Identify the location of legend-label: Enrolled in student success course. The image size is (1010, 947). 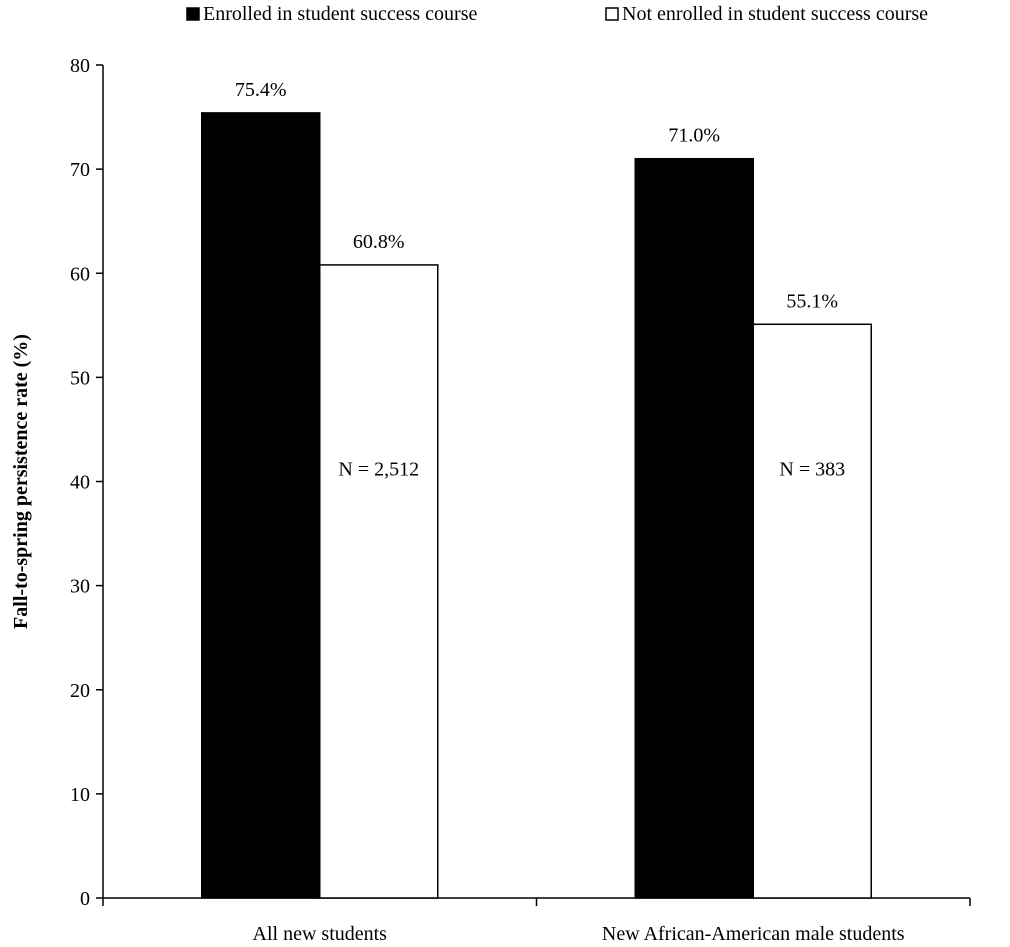
(340, 14).